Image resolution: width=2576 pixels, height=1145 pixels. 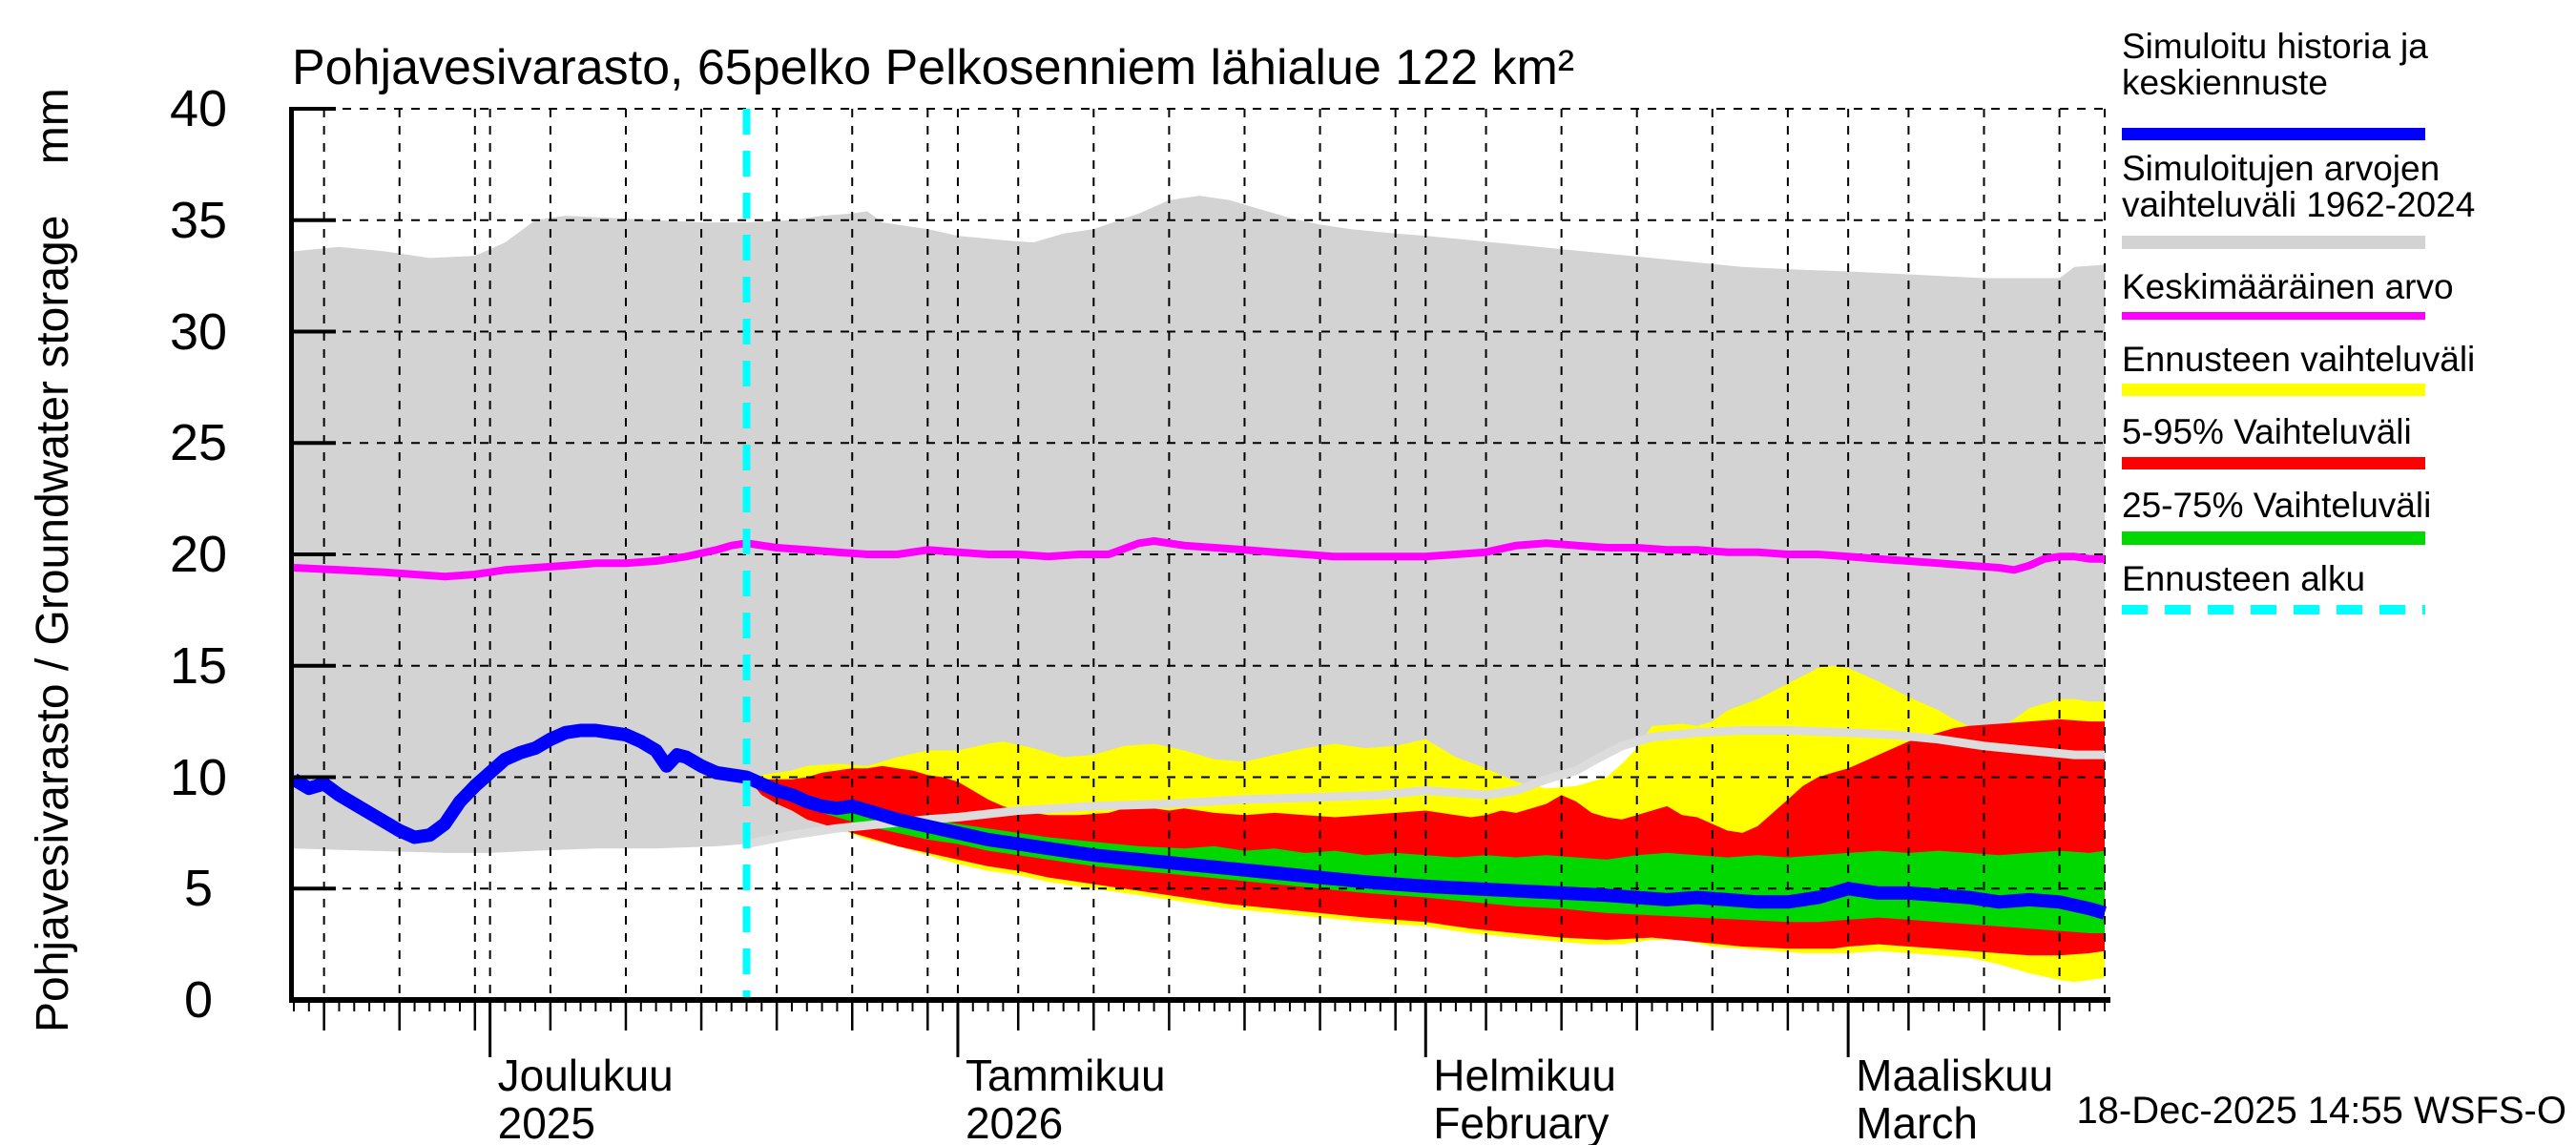 What do you see at coordinates (2273, 609) in the screenshot?
I see `legend-swatch-forecast-start` at bounding box center [2273, 609].